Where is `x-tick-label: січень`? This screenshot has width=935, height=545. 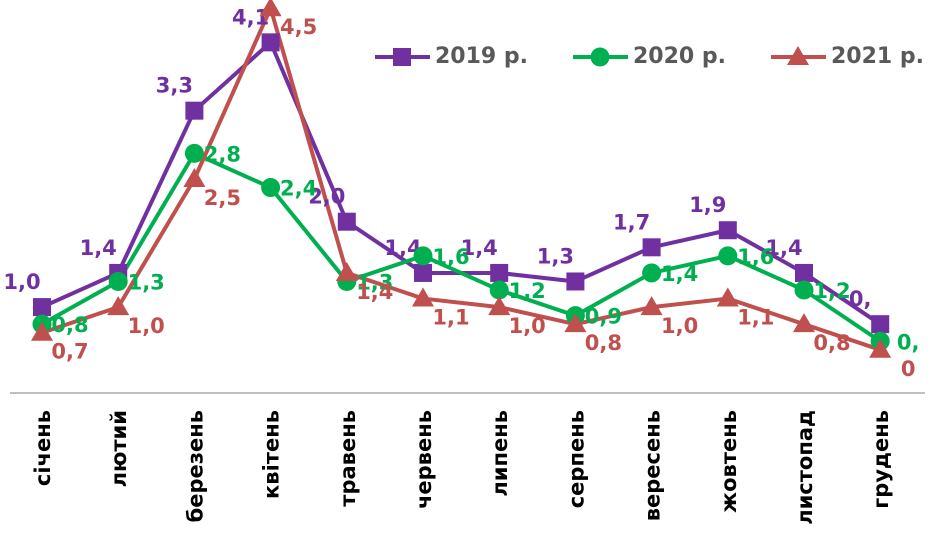
x-tick-label: січень is located at coordinates (43, 448).